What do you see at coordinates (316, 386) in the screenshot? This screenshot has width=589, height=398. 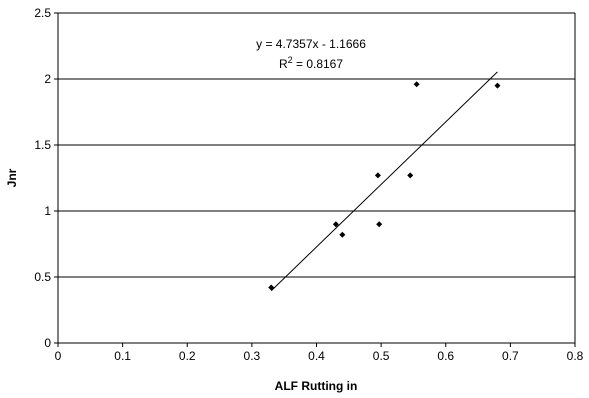 I see `x-axis-title: ALF Rutting in` at bounding box center [316, 386].